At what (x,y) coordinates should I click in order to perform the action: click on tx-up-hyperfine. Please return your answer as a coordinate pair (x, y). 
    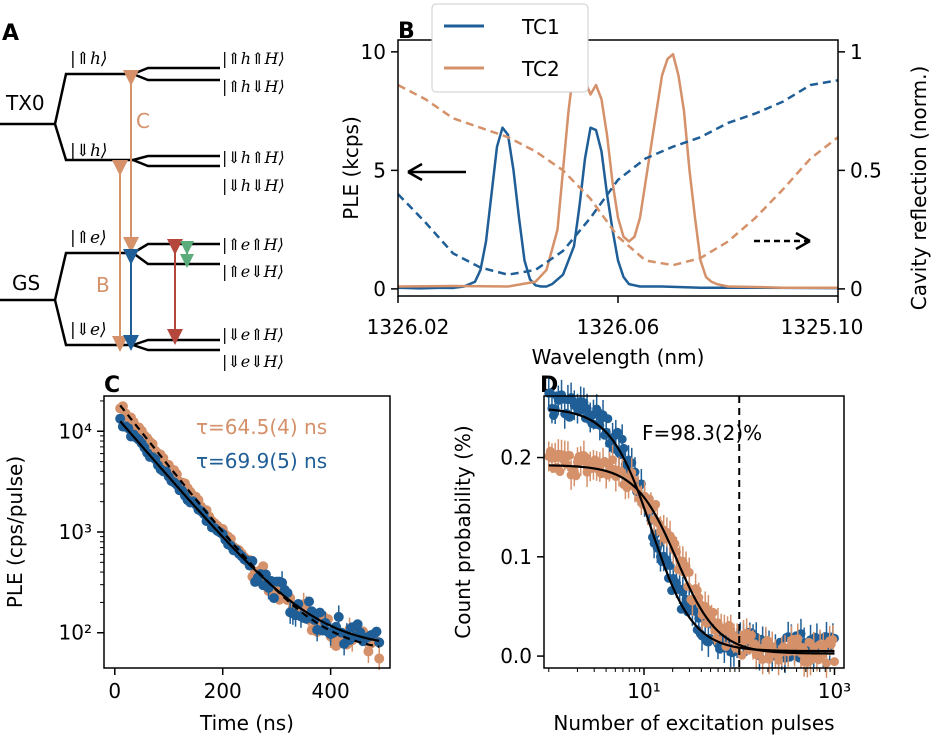
    Looking at the image, I should click on (176, 74).